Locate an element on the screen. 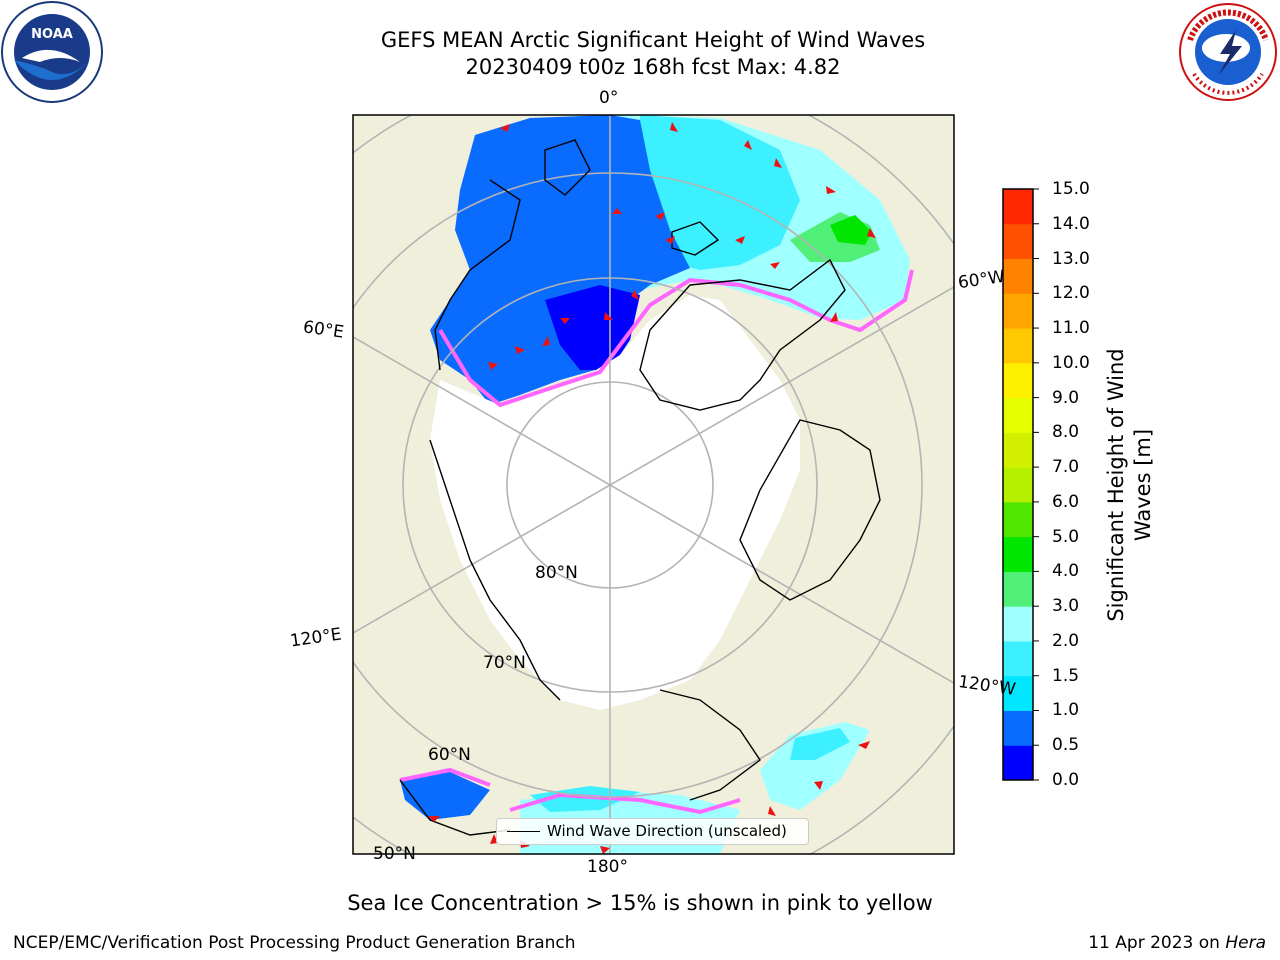 The height and width of the screenshot is (960, 1280). colorbar-tick-label: 9.0 is located at coordinates (1066, 397).